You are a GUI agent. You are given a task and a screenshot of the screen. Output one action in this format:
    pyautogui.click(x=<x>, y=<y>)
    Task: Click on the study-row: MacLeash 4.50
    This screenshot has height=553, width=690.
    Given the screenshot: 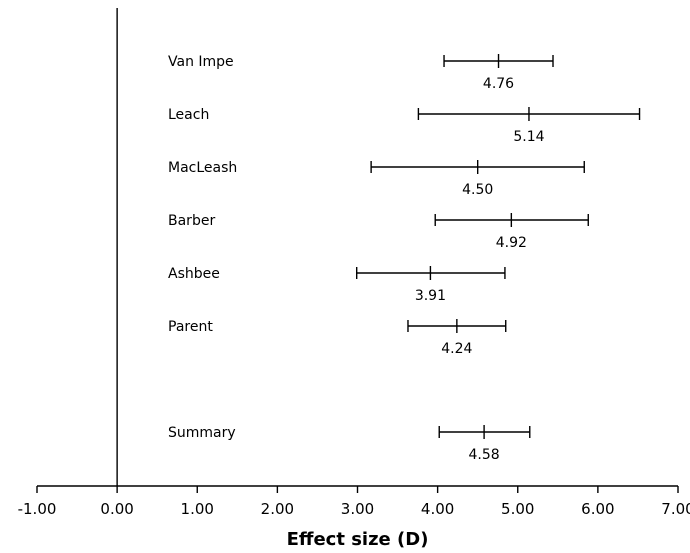 What is the action you would take?
    pyautogui.click(x=376, y=179)
    